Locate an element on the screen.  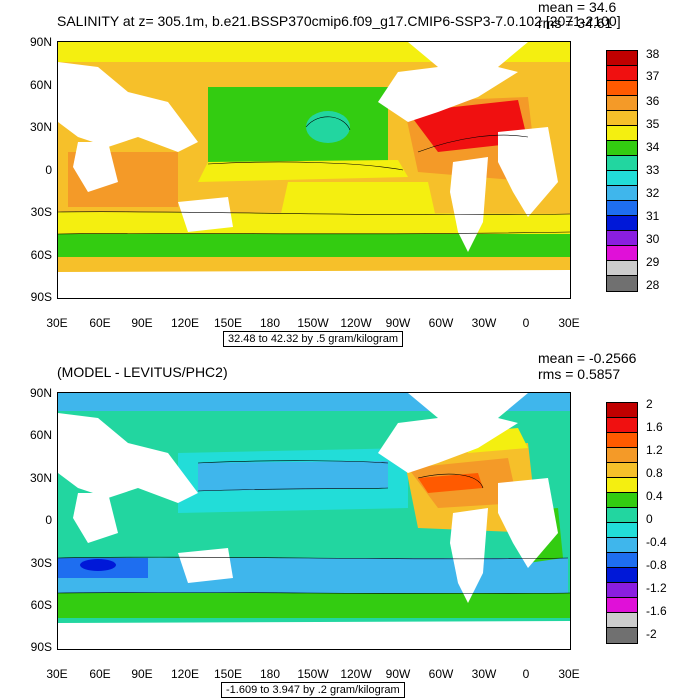
lat-label: 90N is located at coordinates (40, 42).